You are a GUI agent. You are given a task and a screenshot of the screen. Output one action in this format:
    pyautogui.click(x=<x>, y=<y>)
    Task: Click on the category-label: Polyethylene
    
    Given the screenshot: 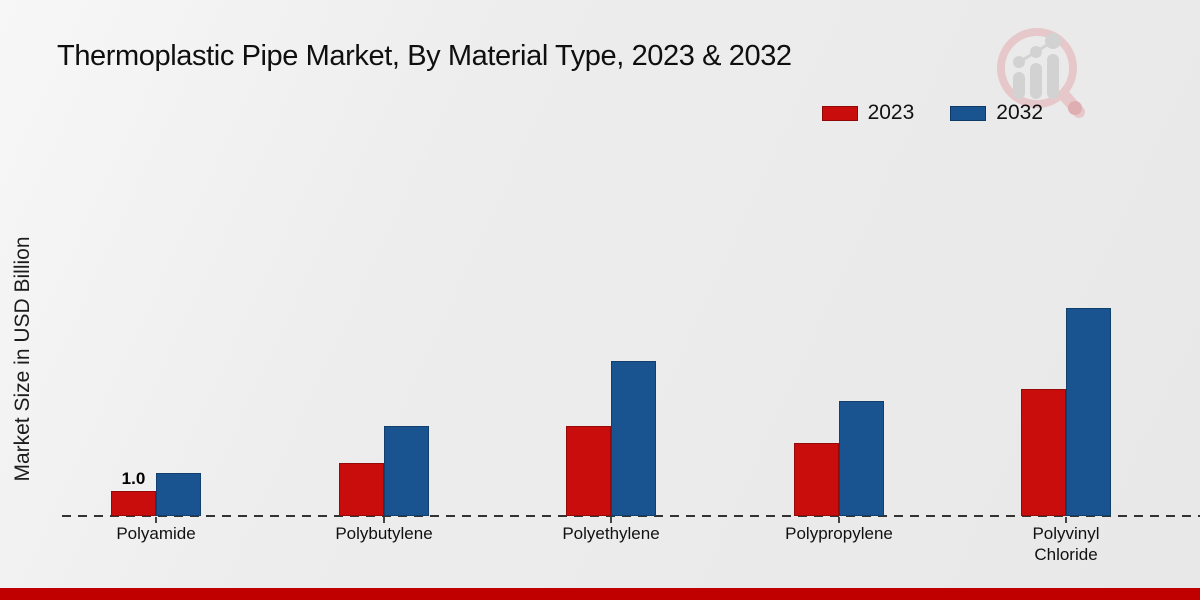 What is the action you would take?
    pyautogui.click(x=611, y=533)
    